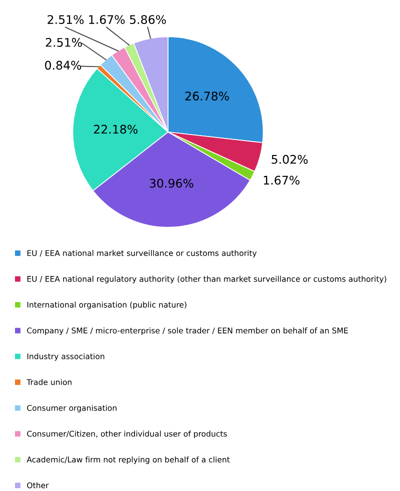 The width and height of the screenshot is (400, 491). Describe the element at coordinates (290, 159) in the screenshot. I see `data-label: 5.02%` at that location.